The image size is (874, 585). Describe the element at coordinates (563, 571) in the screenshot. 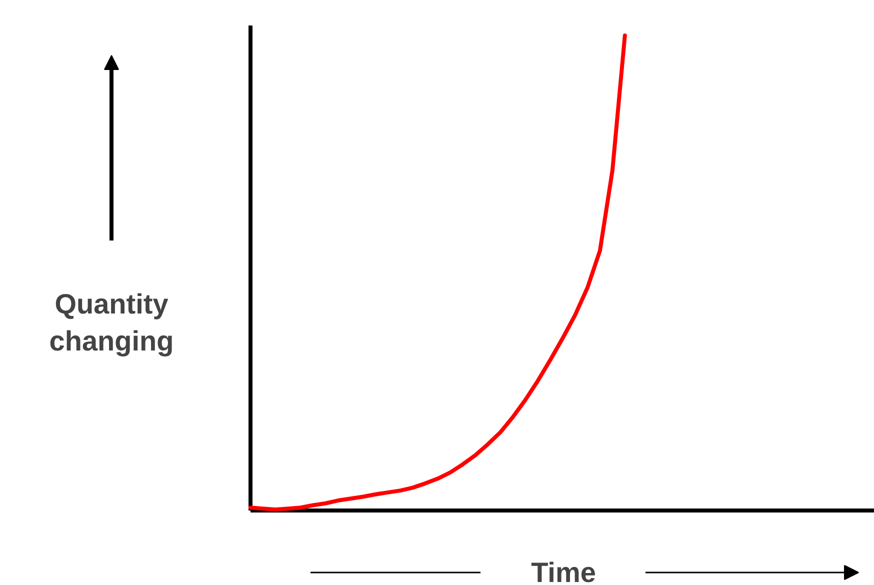

I see `x-axis-title: Time` at that location.